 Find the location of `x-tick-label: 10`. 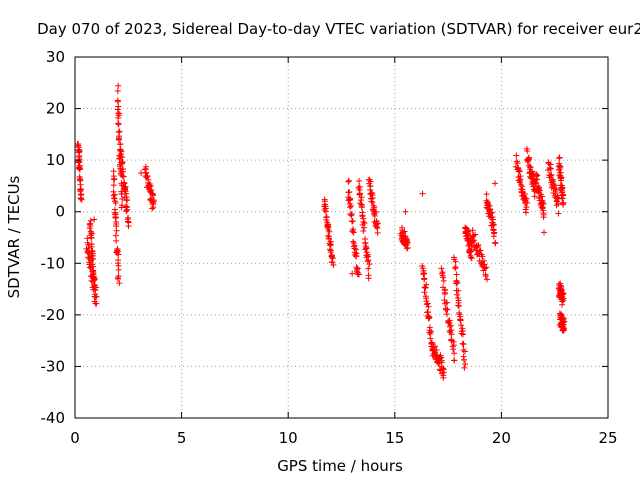

x-tick-label: 10 is located at coordinates (288, 438).